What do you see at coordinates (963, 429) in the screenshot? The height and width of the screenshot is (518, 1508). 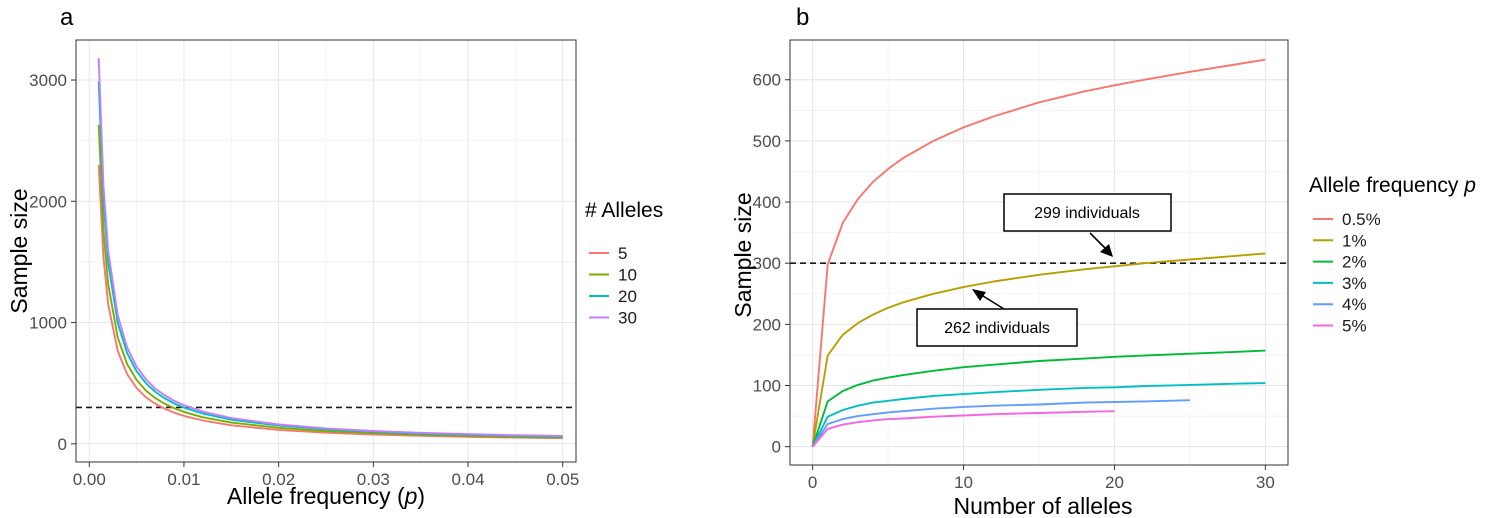 I see `series-line-5pct` at bounding box center [963, 429].